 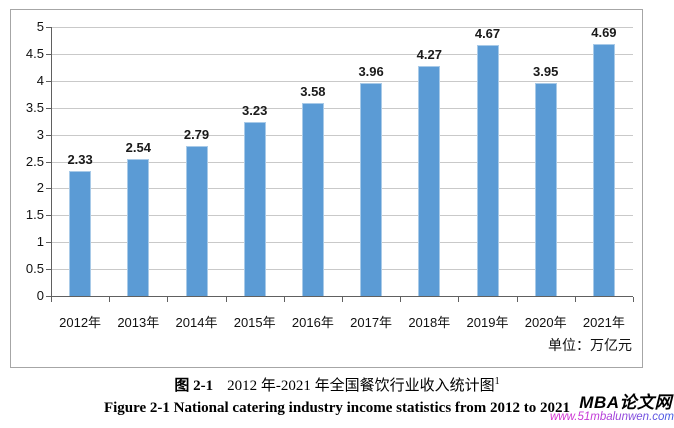 What do you see at coordinates (545, 322) in the screenshot?
I see `x-axis-label: 2020年` at bounding box center [545, 322].